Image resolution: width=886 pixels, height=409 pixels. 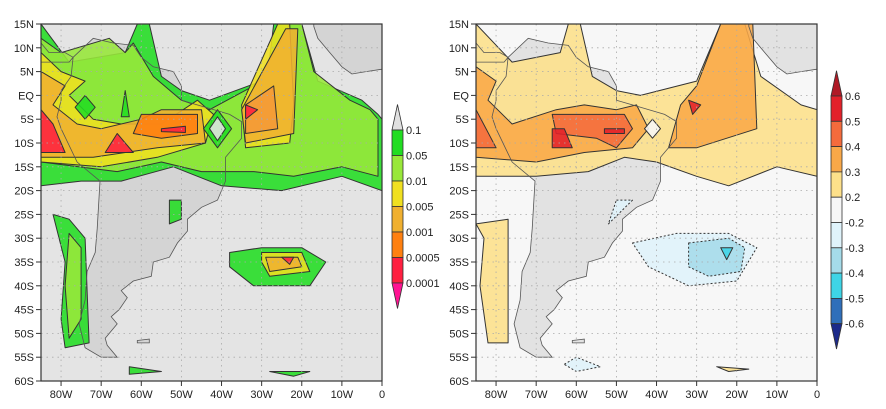 I want to click on lat-tick-label: 15S, so click(x=459, y=168).